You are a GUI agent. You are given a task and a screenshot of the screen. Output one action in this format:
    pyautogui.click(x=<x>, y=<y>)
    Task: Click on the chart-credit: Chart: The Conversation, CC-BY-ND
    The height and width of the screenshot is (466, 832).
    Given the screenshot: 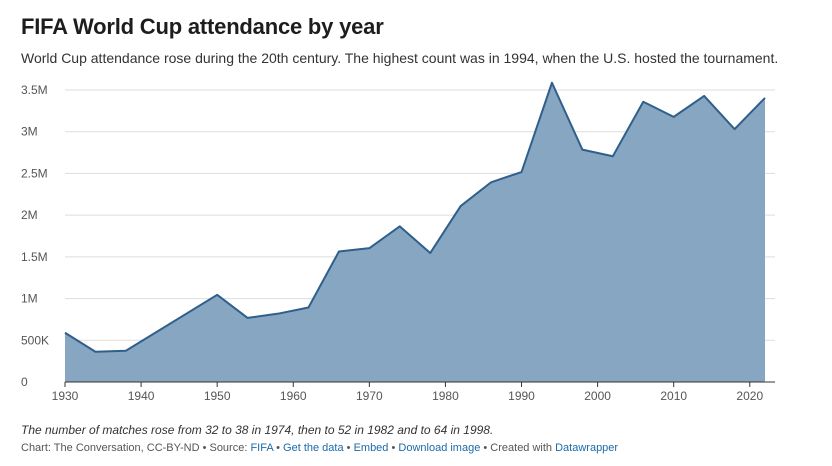 What is the action you would take?
    pyautogui.click(x=110, y=448)
    